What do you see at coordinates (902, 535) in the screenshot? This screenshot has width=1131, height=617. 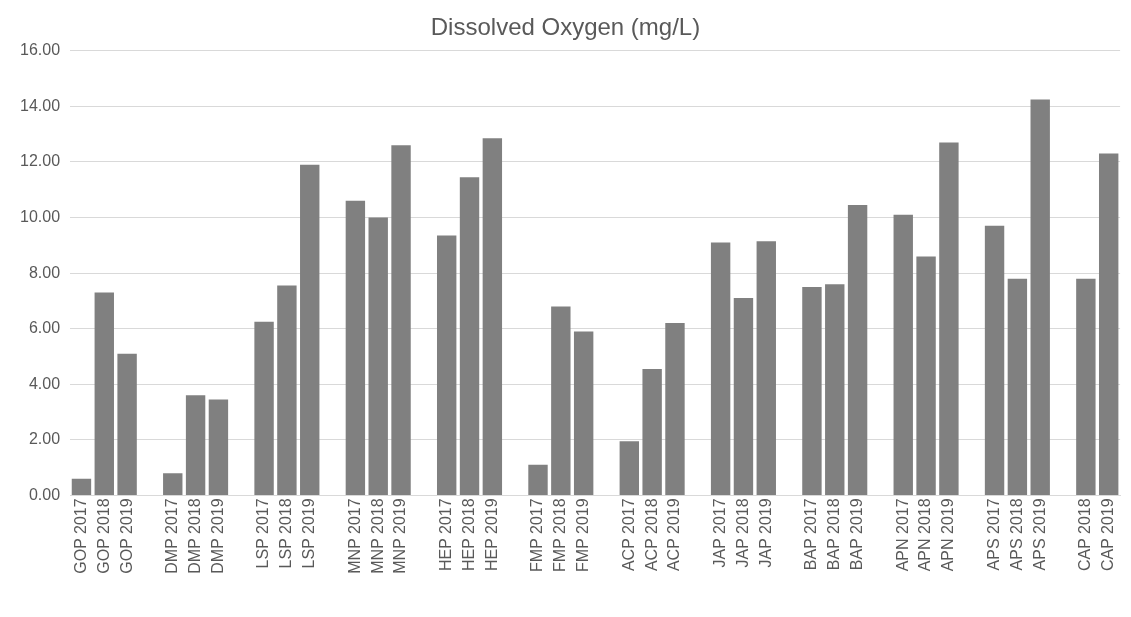 I see `x-tick-label: APN 2017` at bounding box center [902, 535].